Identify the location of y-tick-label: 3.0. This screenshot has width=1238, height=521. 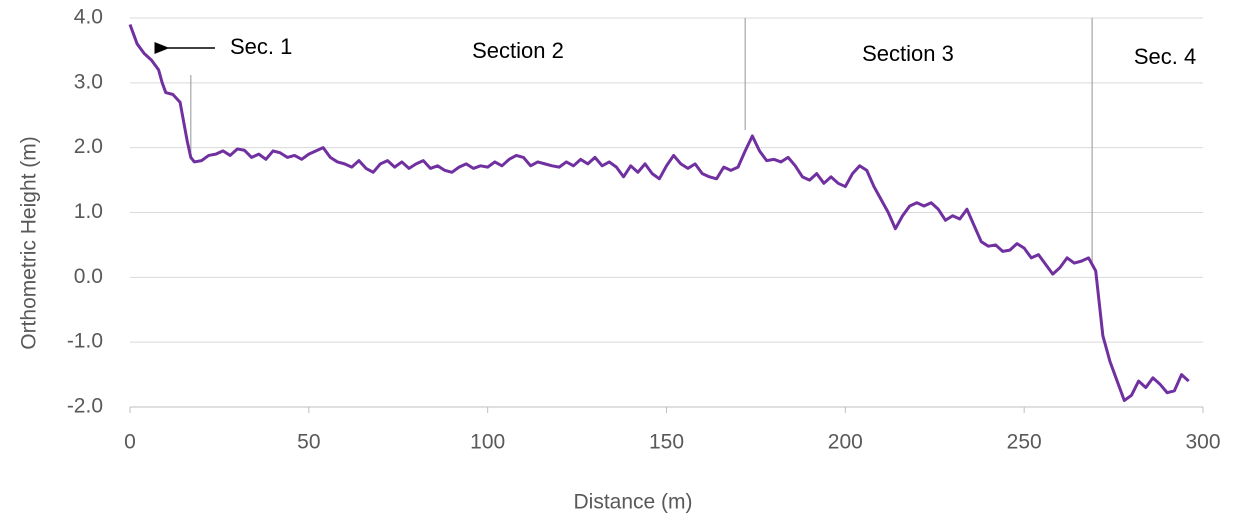
(88, 81).